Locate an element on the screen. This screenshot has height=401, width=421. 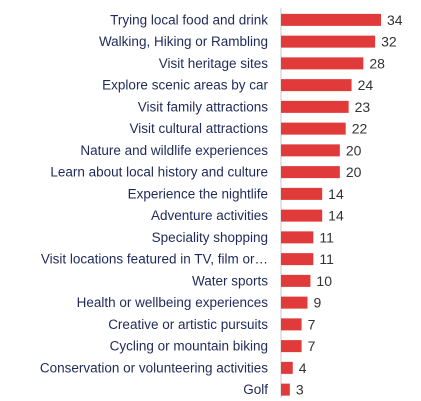
category-label-17: Golf is located at coordinates (255, 389).